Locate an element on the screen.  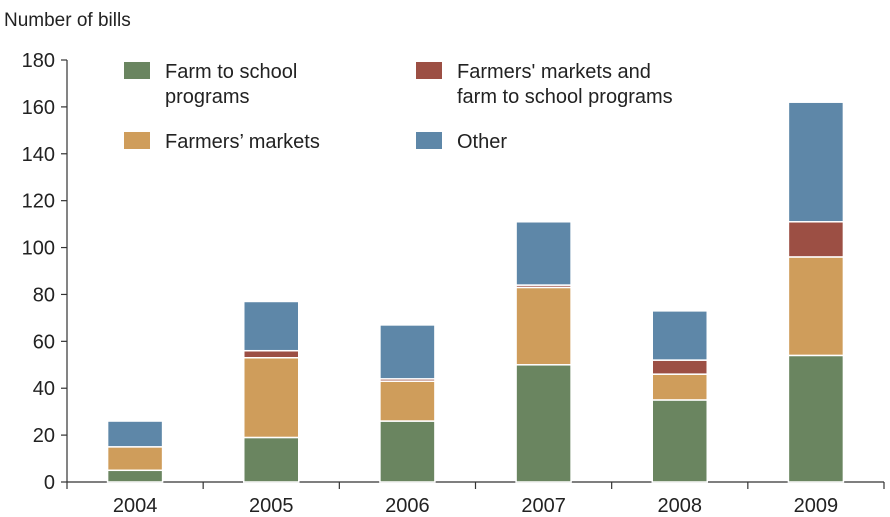
x-tick-label: 2004 is located at coordinates (135, 506).